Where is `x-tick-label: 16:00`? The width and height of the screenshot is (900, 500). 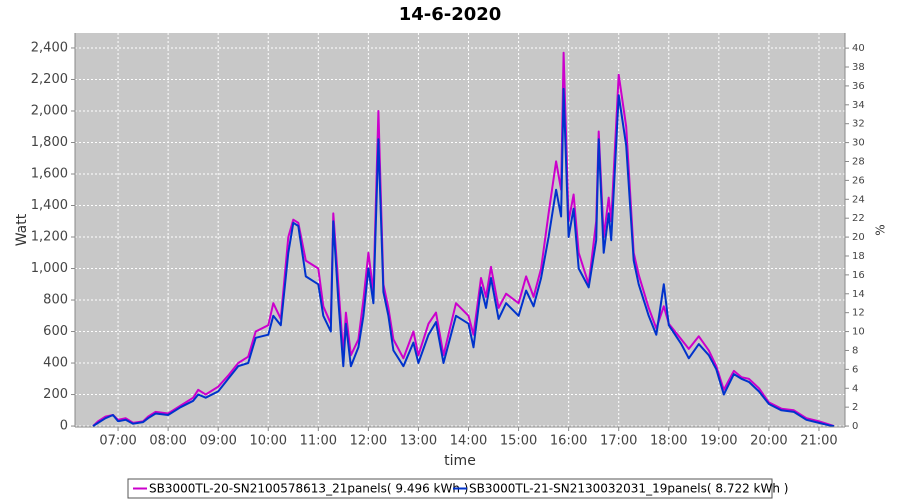
x-tick-label: 16:00 is located at coordinates (568, 441).